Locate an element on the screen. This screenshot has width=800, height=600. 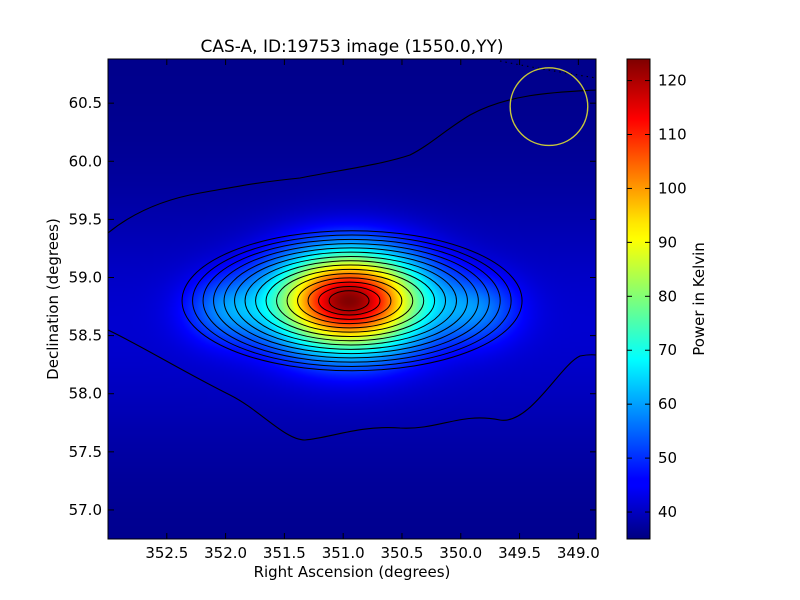
y-tick-label: 58.0 is located at coordinates (85, 394).